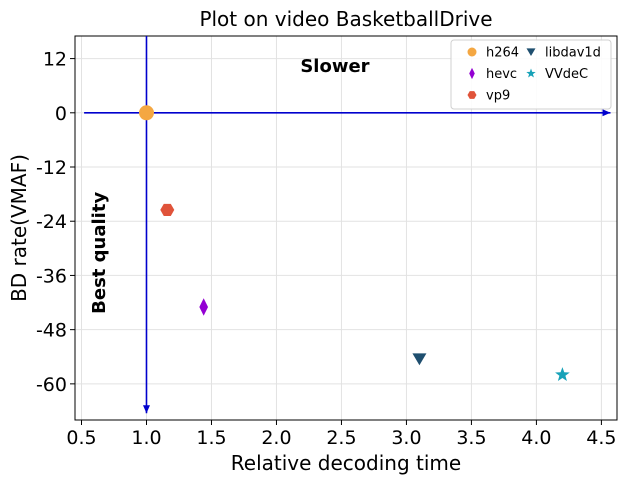 The image size is (627, 484). Describe the element at coordinates (146, 438) in the screenshot. I see `x-tick-label: 1.0` at that location.